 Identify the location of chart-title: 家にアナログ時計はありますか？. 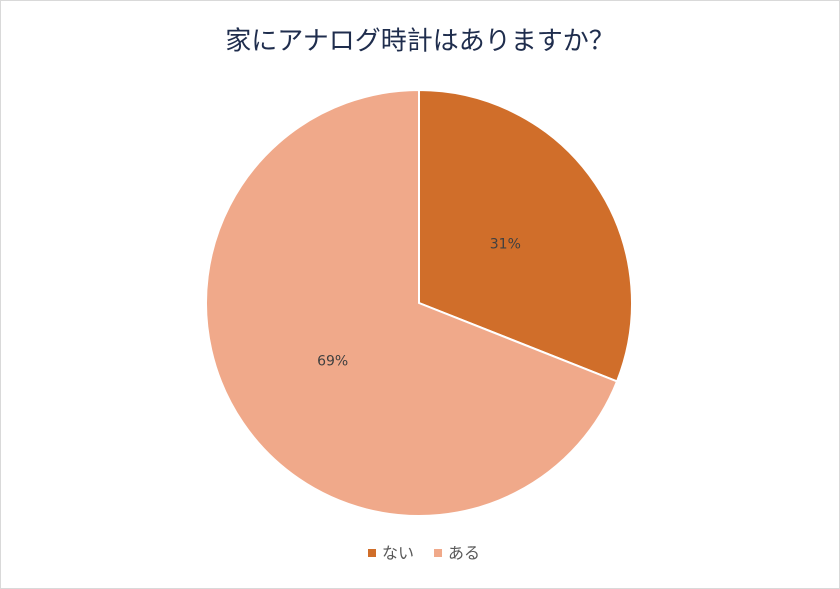
(419, 42).